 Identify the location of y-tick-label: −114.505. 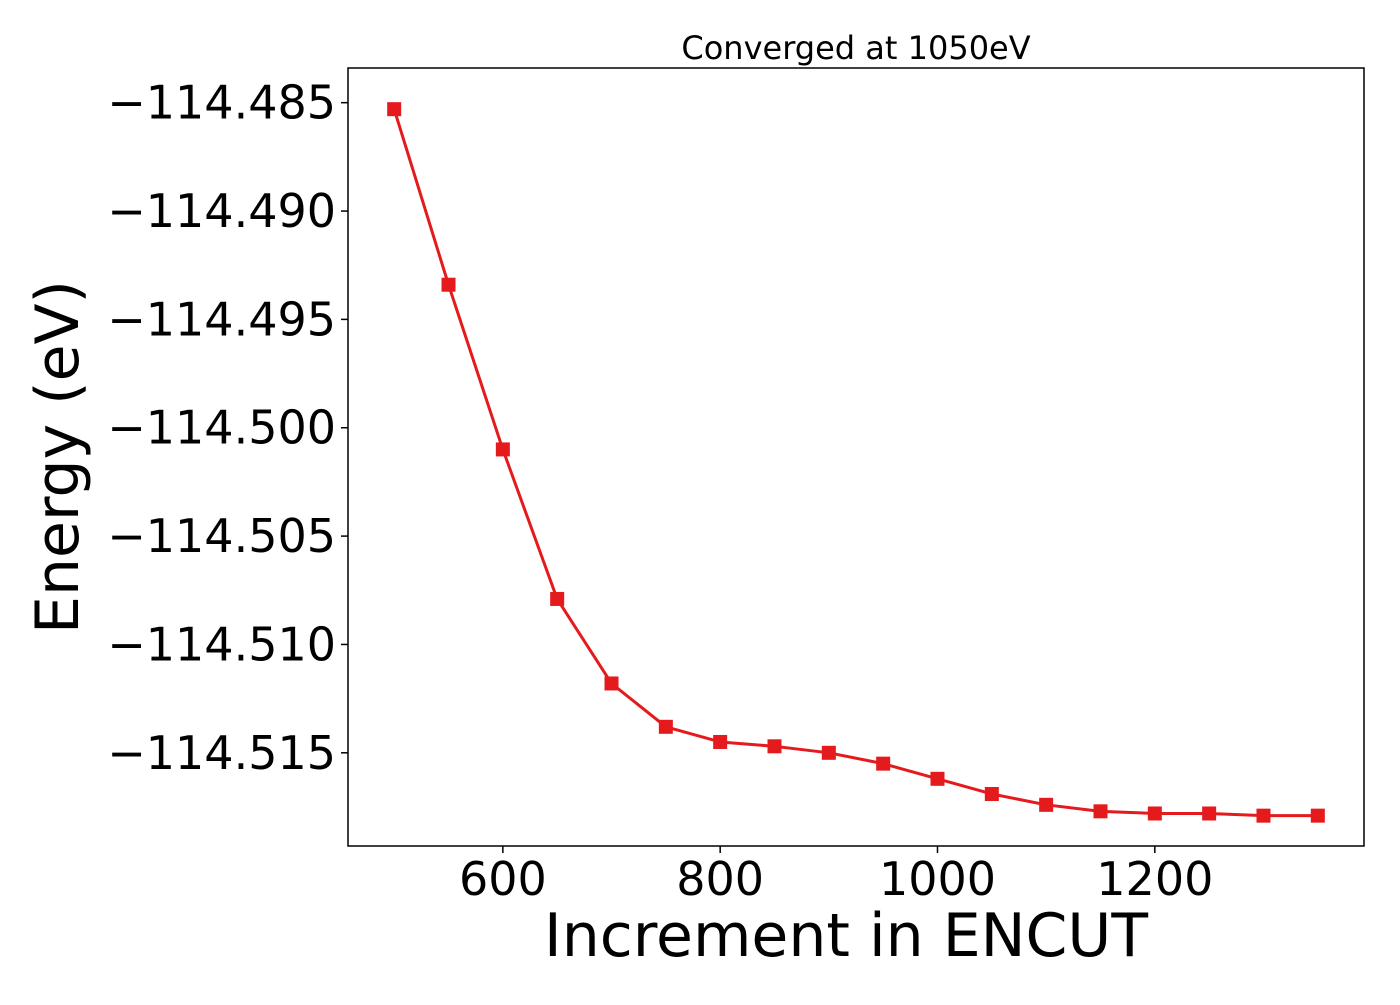
(221, 536).